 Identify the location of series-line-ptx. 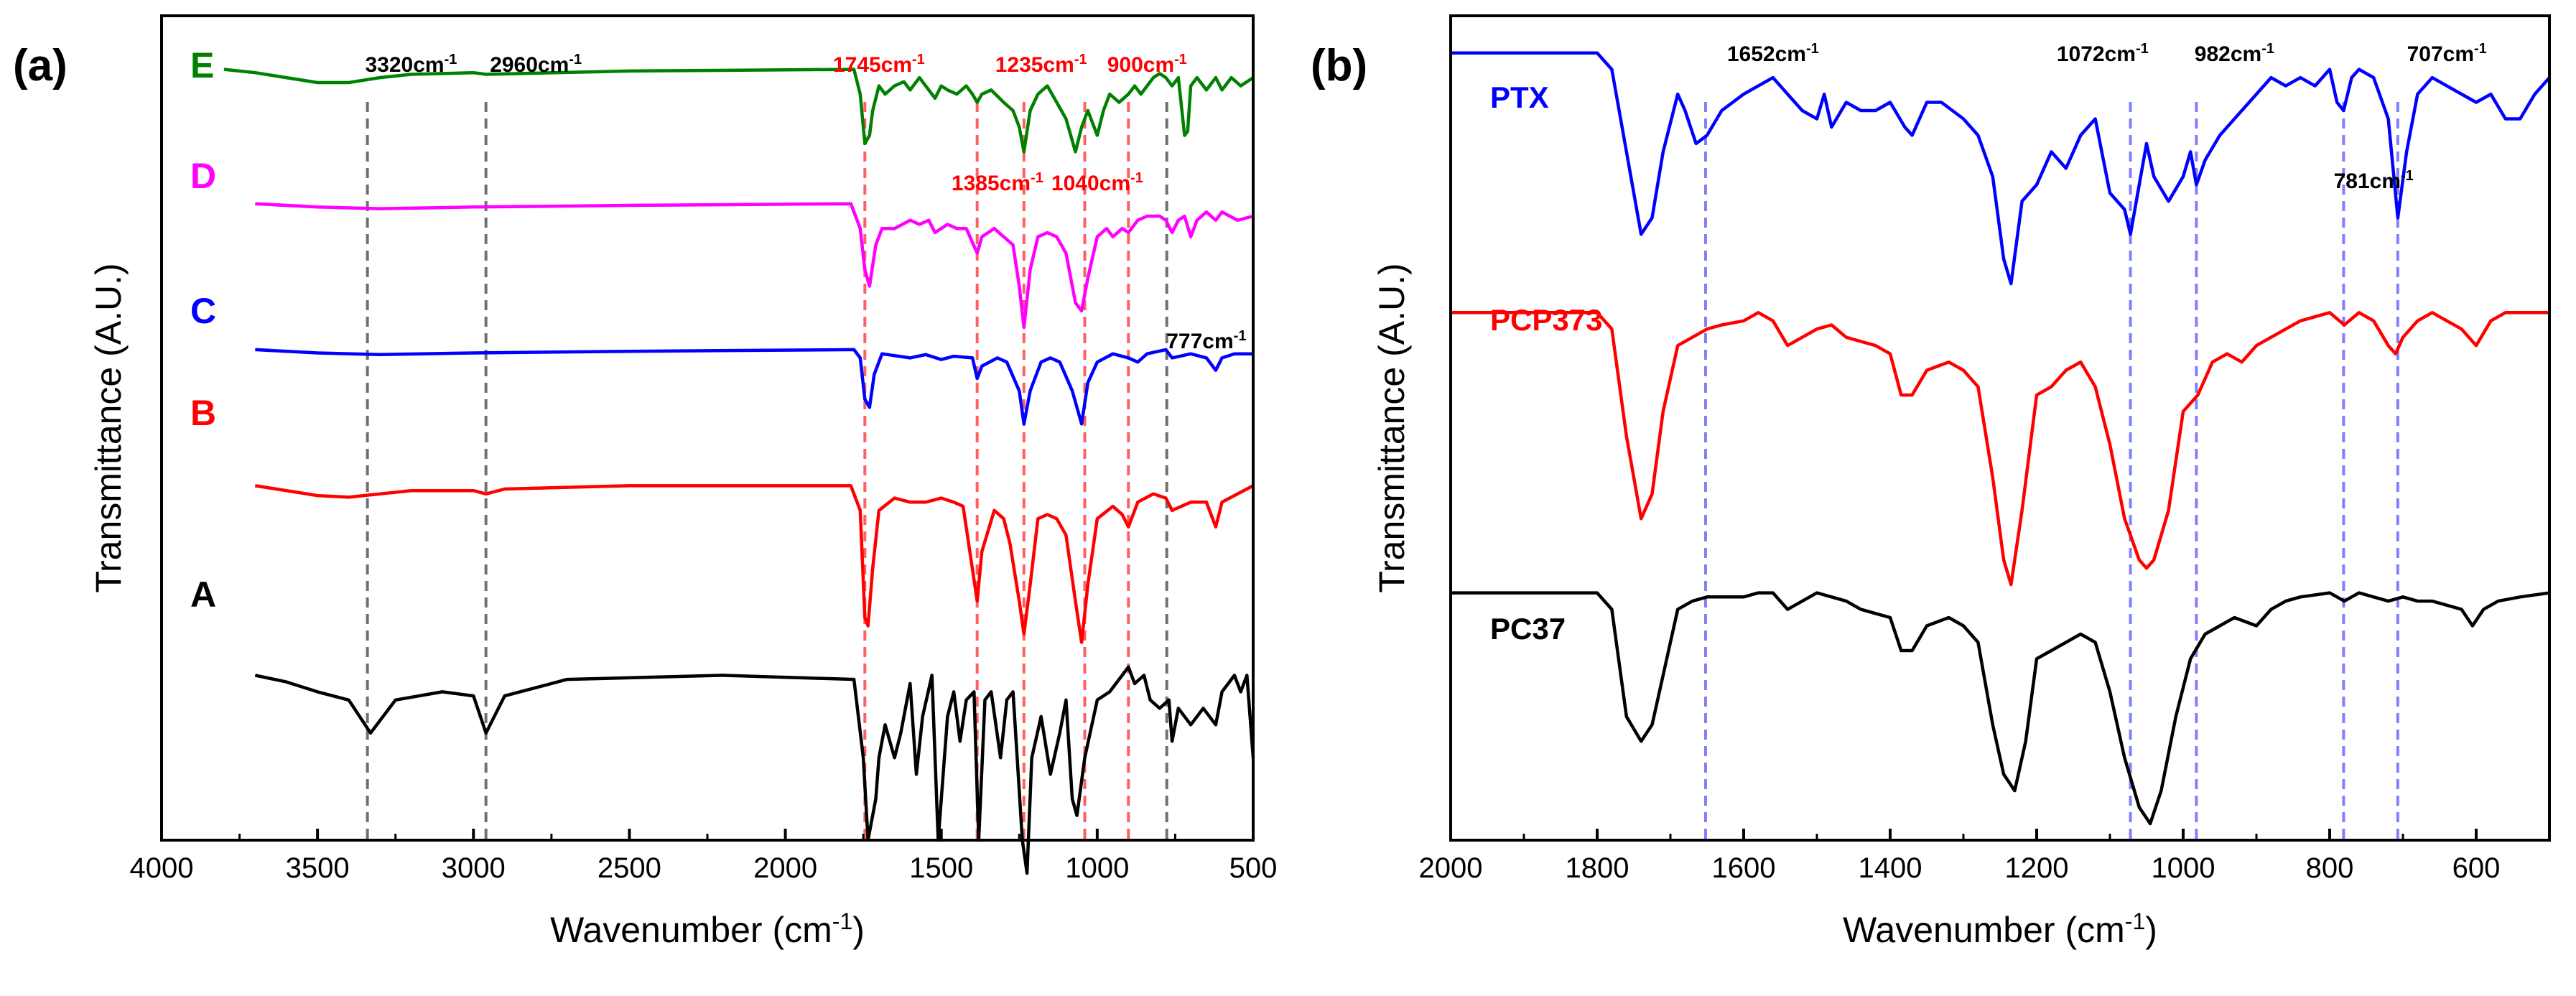
(2001, 168).